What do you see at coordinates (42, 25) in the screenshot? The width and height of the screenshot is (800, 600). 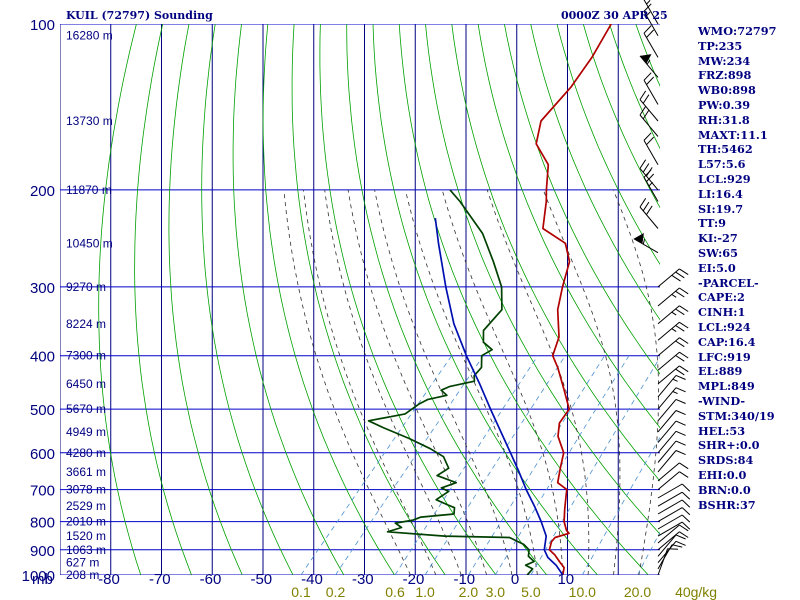 I see `pressure-tick-label: 100` at bounding box center [42, 25].